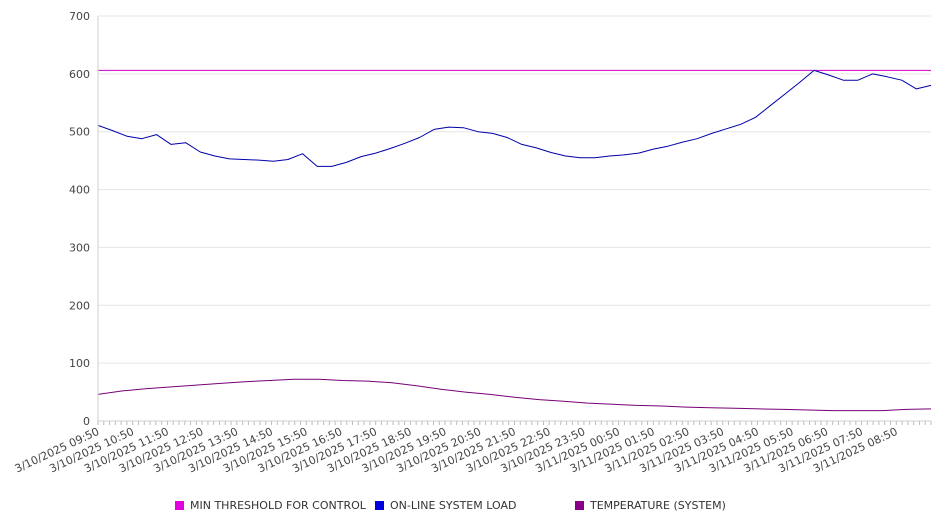  Describe the element at coordinates (79, 363) in the screenshot. I see `y-tick-label: 100` at that location.